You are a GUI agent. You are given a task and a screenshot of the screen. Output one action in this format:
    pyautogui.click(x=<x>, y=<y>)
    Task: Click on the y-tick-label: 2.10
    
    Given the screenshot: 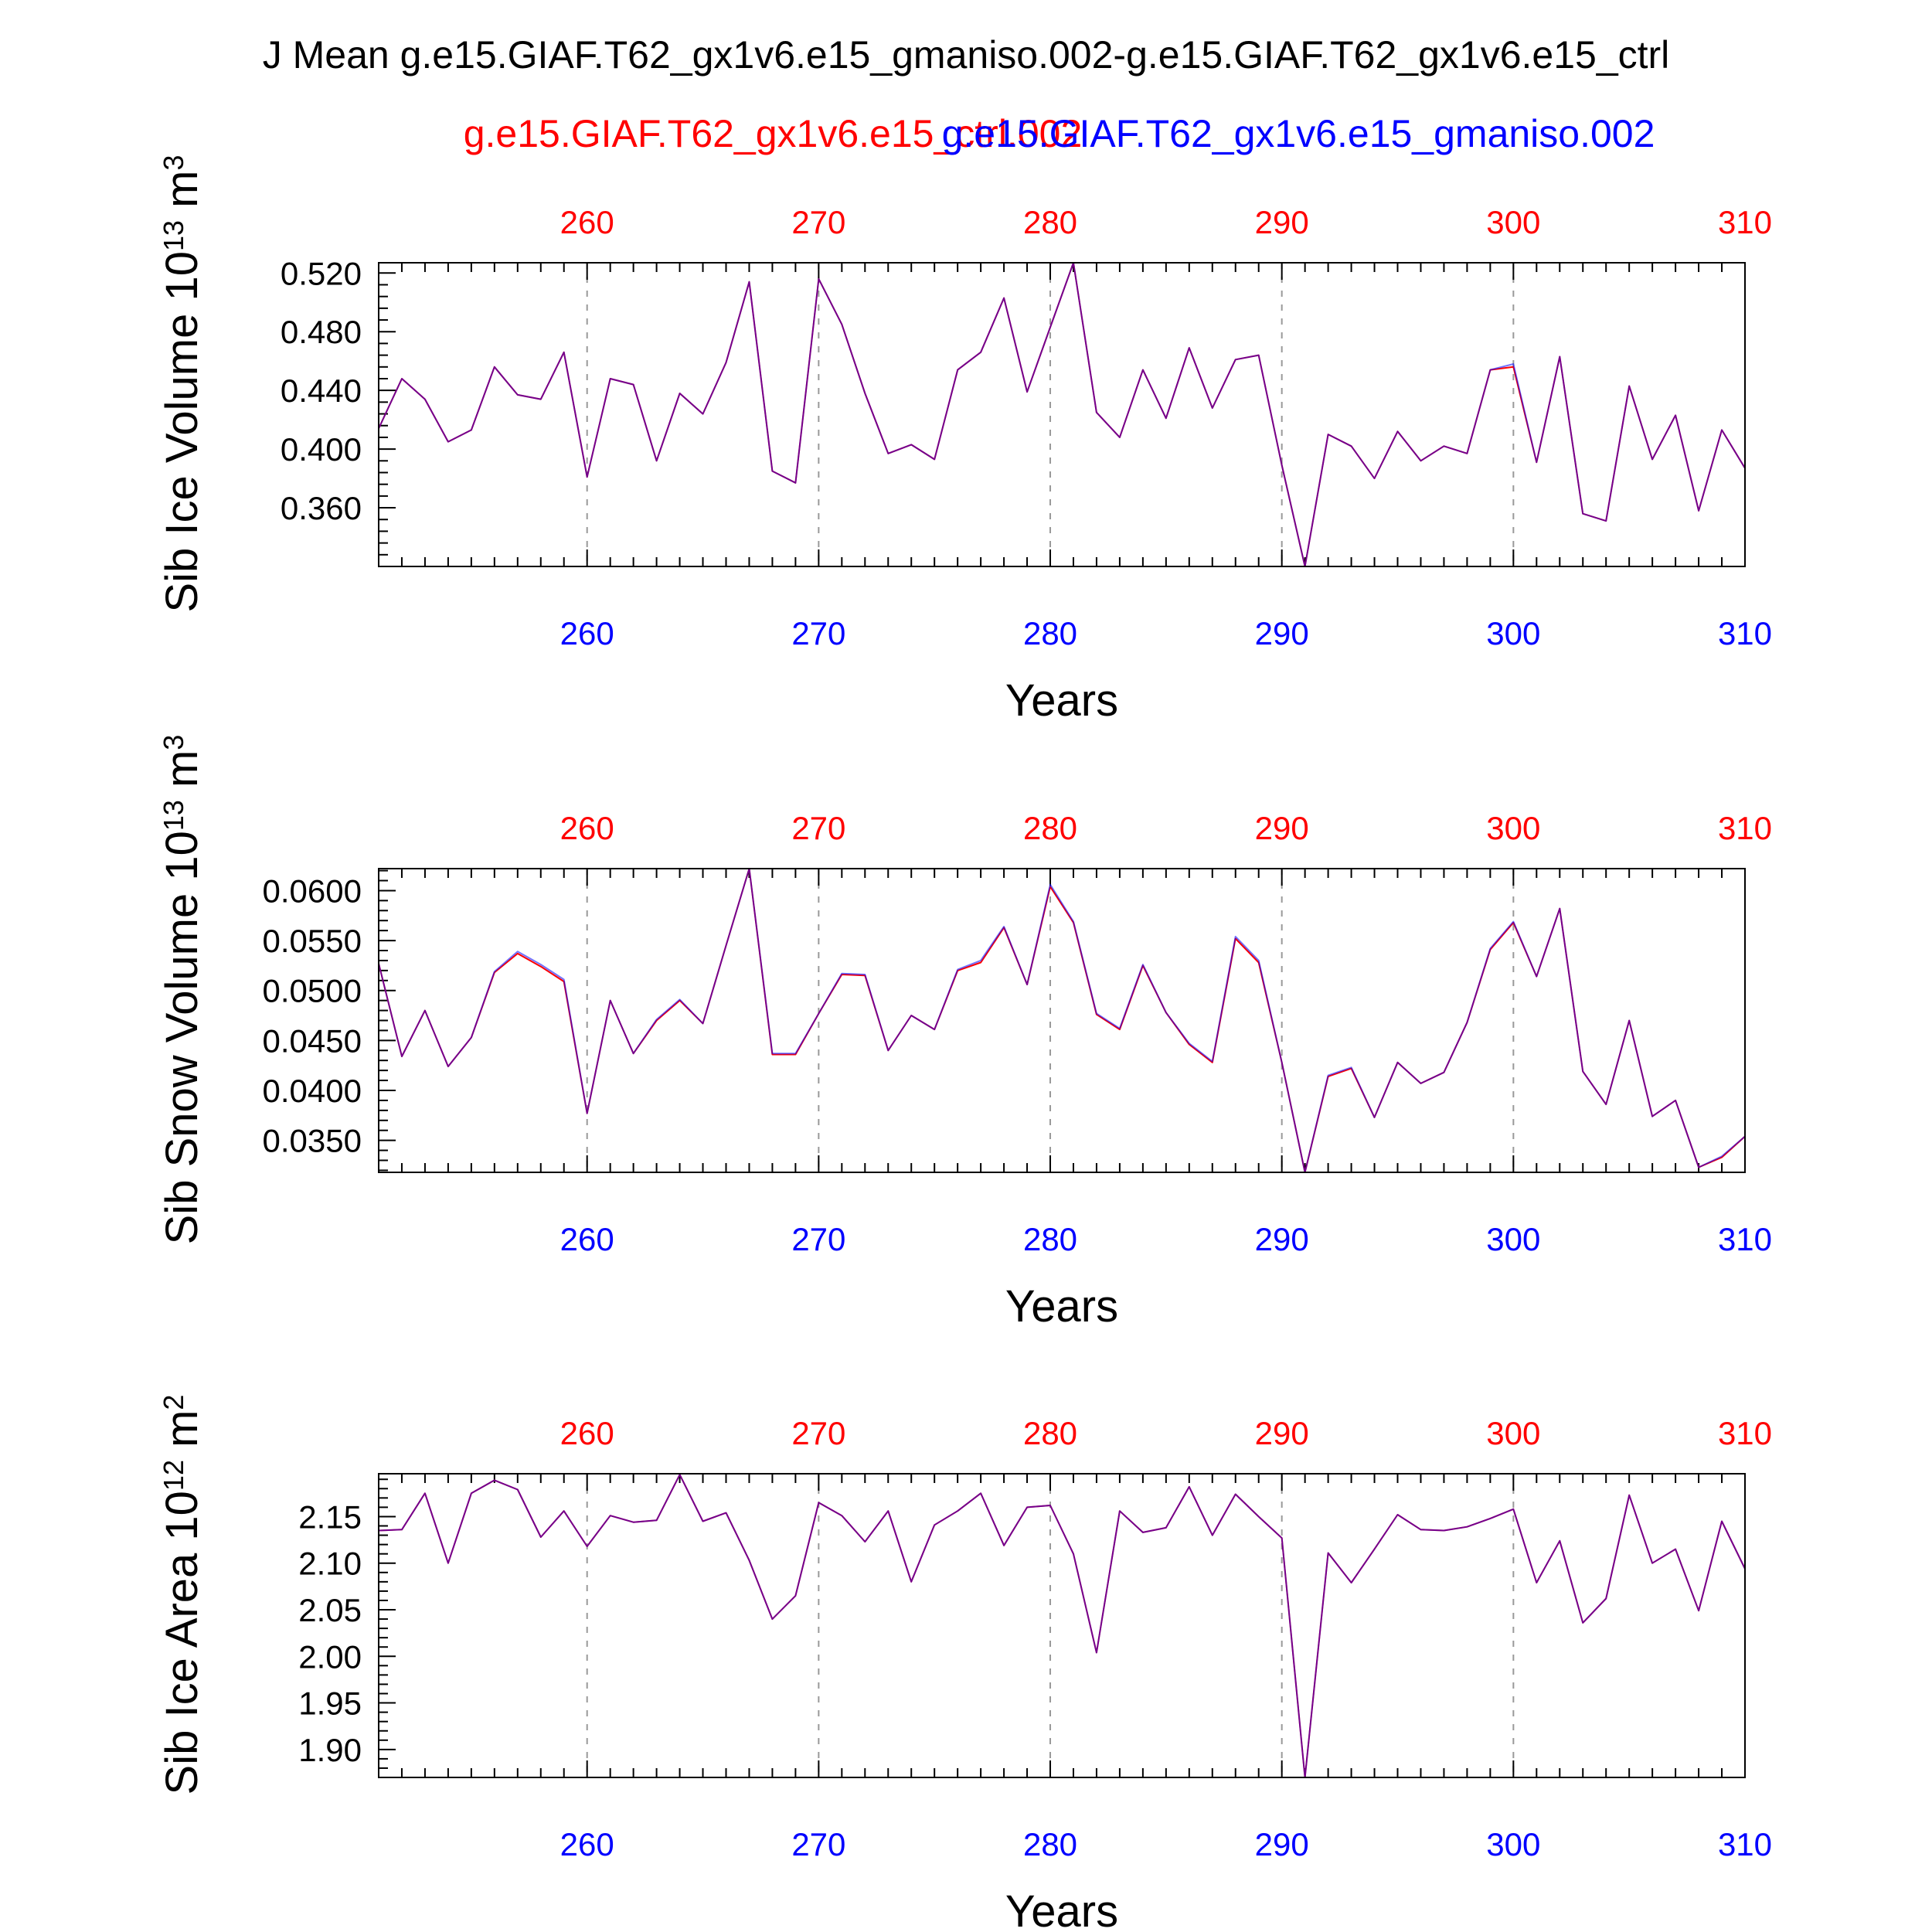 What is the action you would take?
    pyautogui.click(x=330, y=1564)
    